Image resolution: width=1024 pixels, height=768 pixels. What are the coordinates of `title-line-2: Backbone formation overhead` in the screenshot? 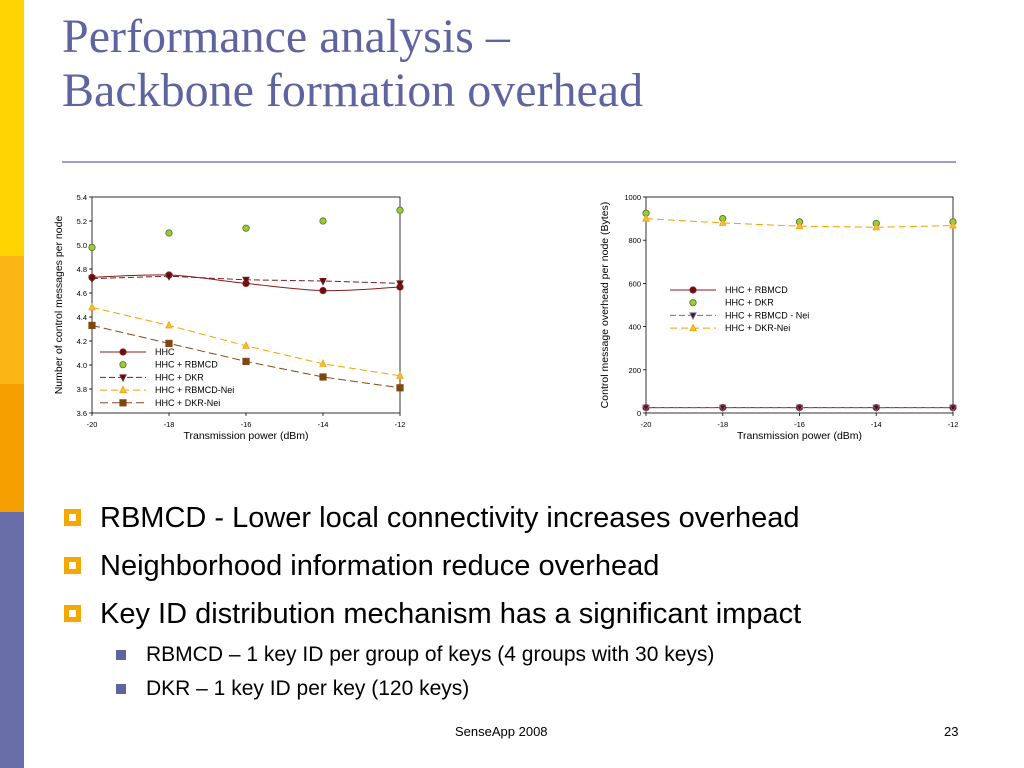 It's located at (353, 90).